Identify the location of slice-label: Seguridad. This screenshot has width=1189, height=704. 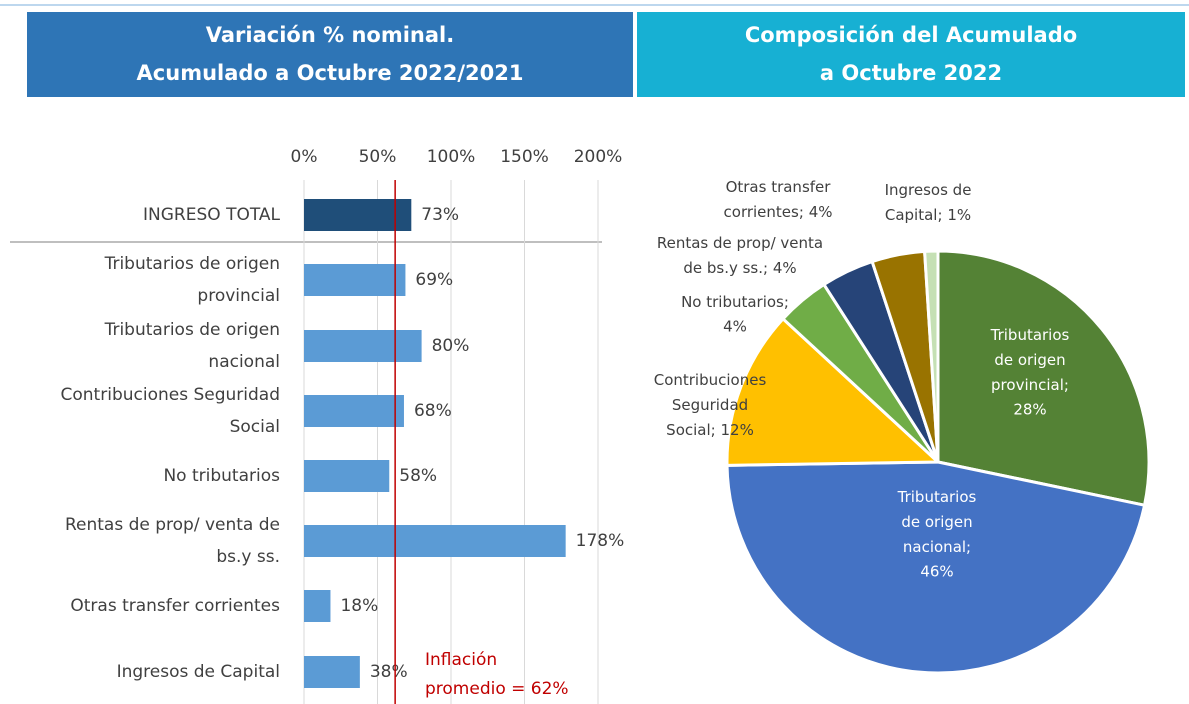
(710, 405).